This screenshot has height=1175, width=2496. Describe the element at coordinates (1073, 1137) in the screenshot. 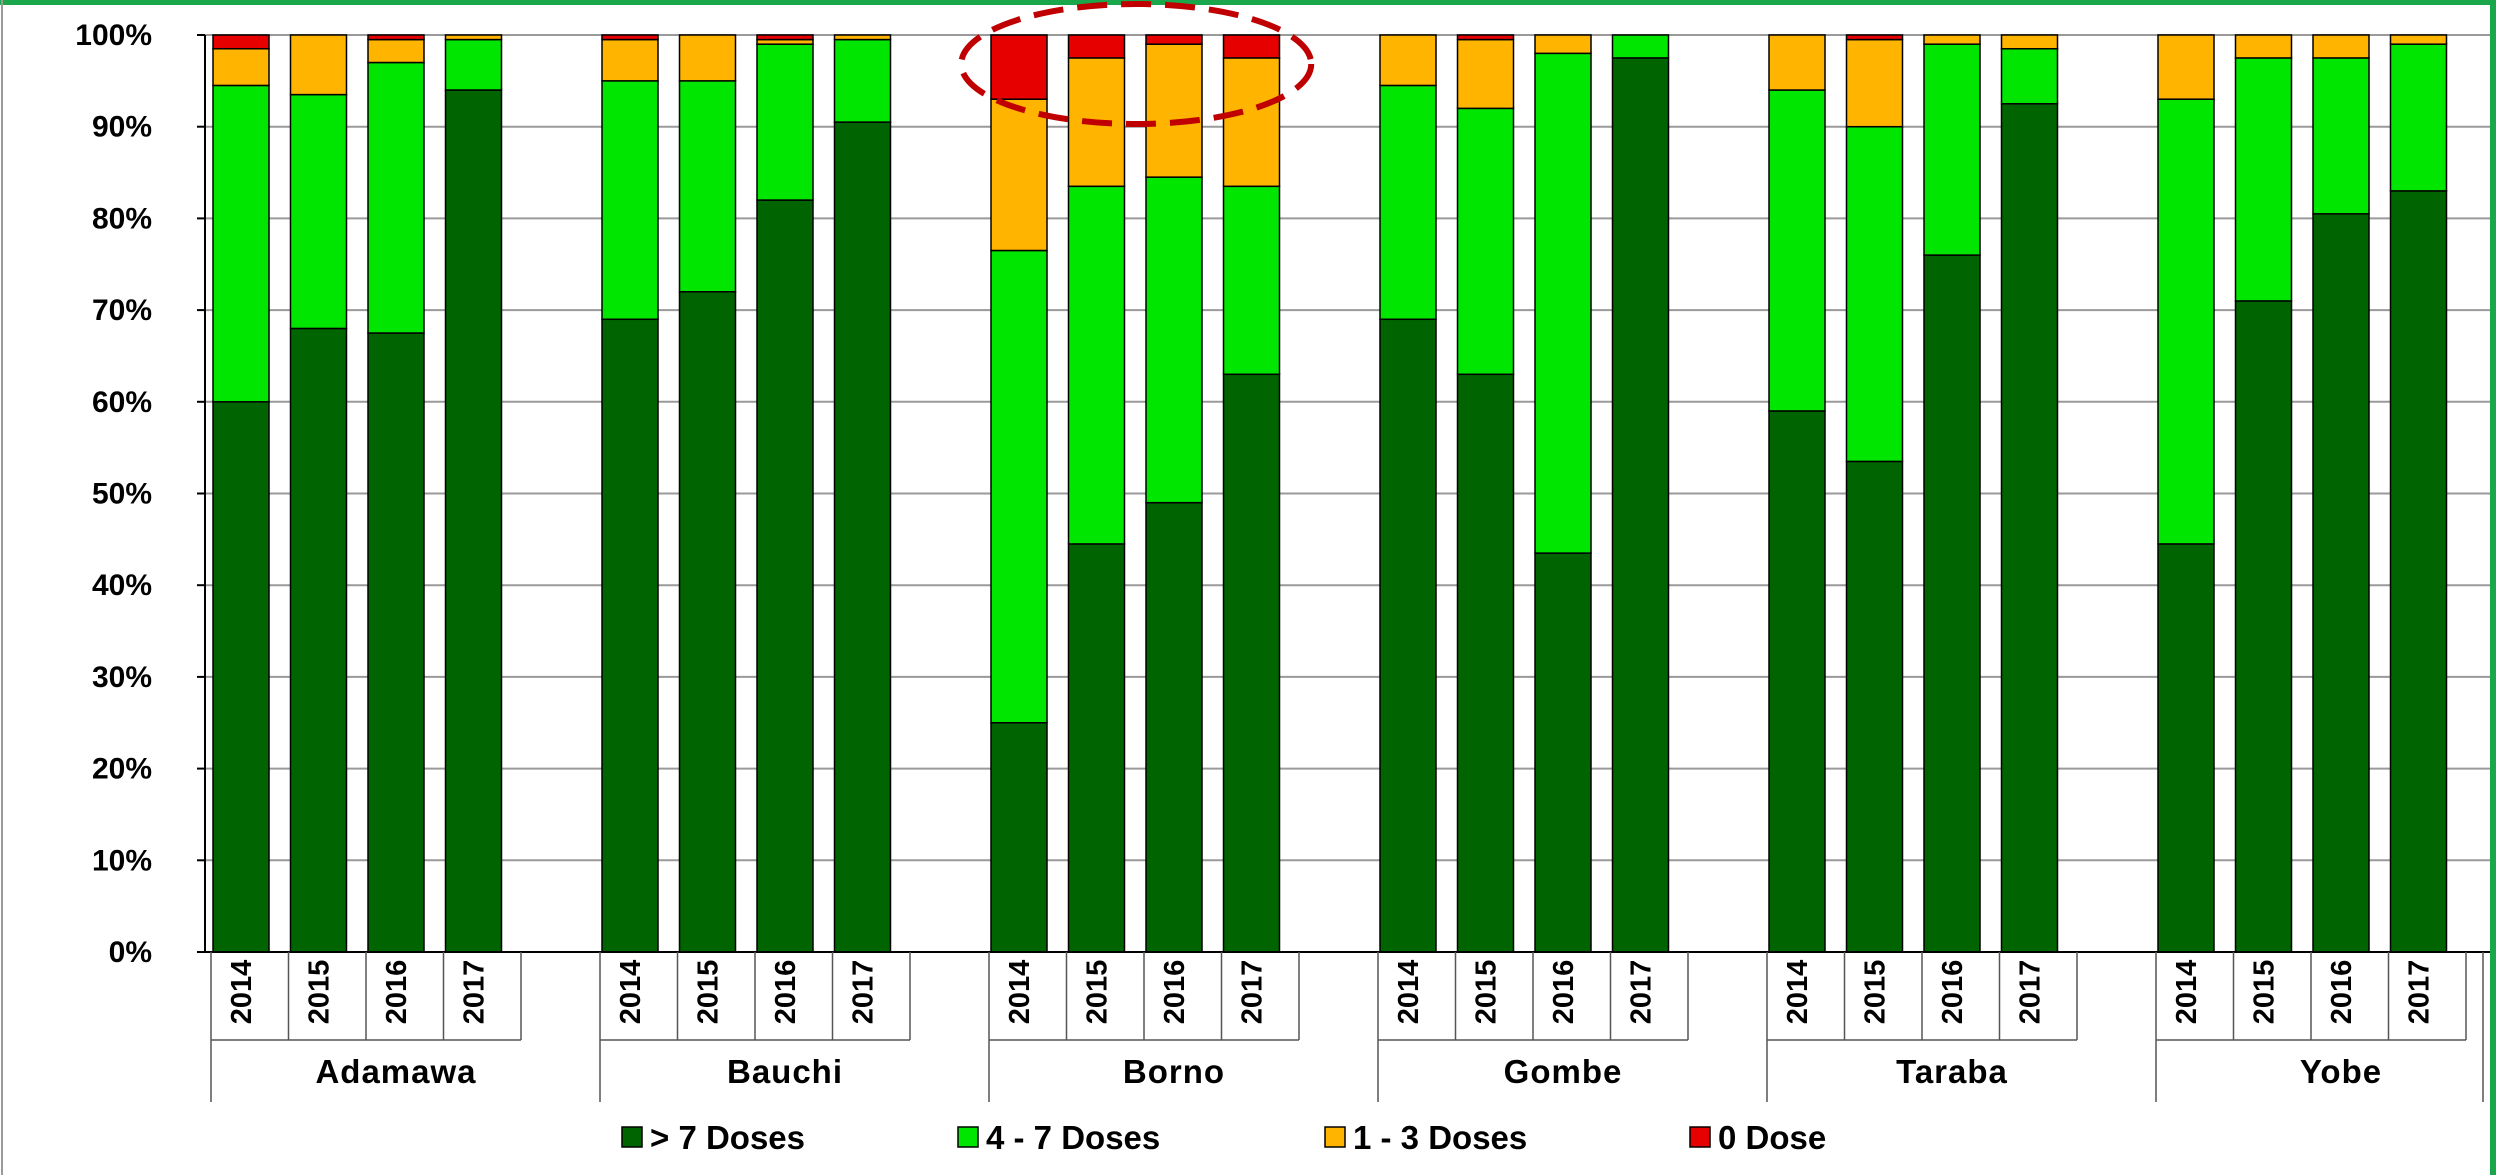

I see `legend-label: 4 - 7 Doses` at that location.